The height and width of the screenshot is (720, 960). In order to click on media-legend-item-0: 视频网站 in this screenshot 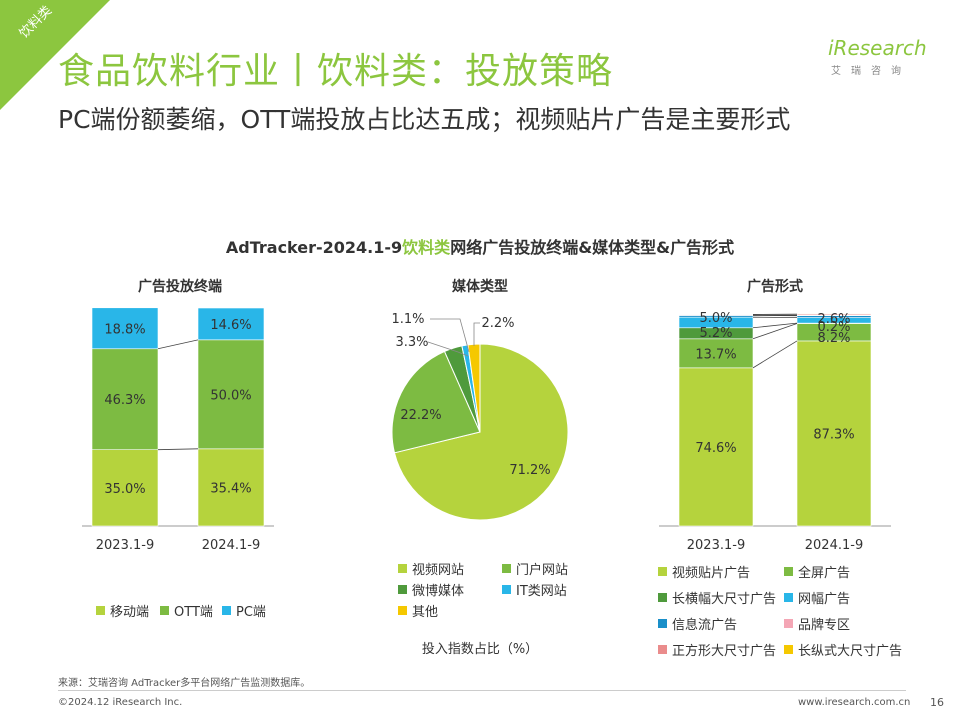, I will do `click(431, 568)`.